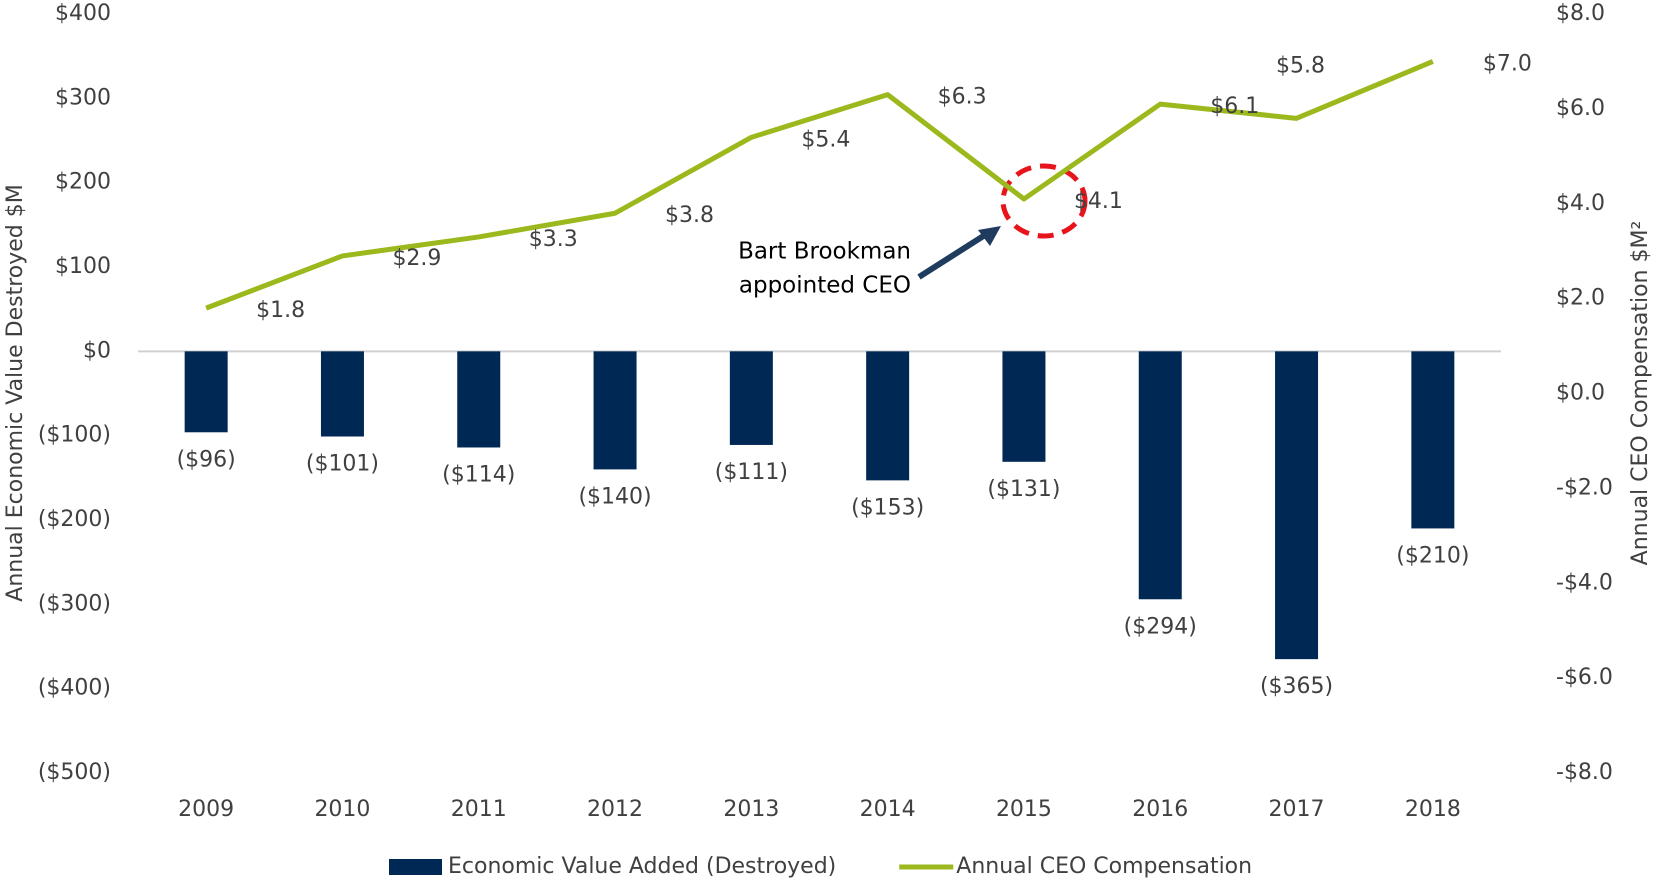 Image resolution: width=1657 pixels, height=882 pixels. Describe the element at coordinates (642, 866) in the screenshot. I see `legend-label: Economic Value Added (Destroyed)` at that location.